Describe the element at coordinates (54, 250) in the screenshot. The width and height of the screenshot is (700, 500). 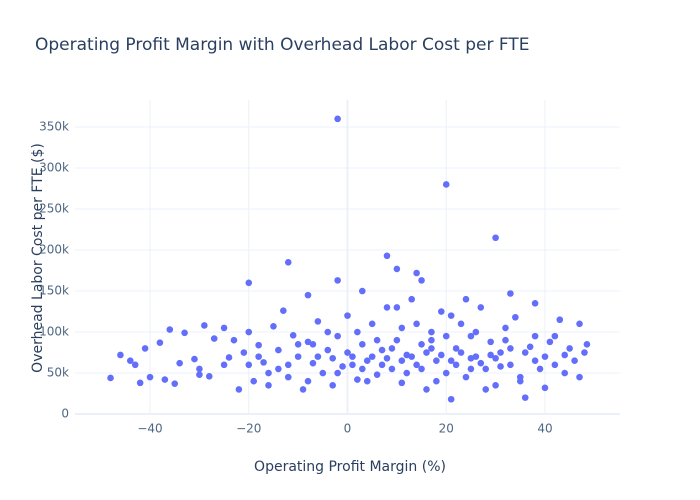
I see `y-tick-label: 200k` at that location.